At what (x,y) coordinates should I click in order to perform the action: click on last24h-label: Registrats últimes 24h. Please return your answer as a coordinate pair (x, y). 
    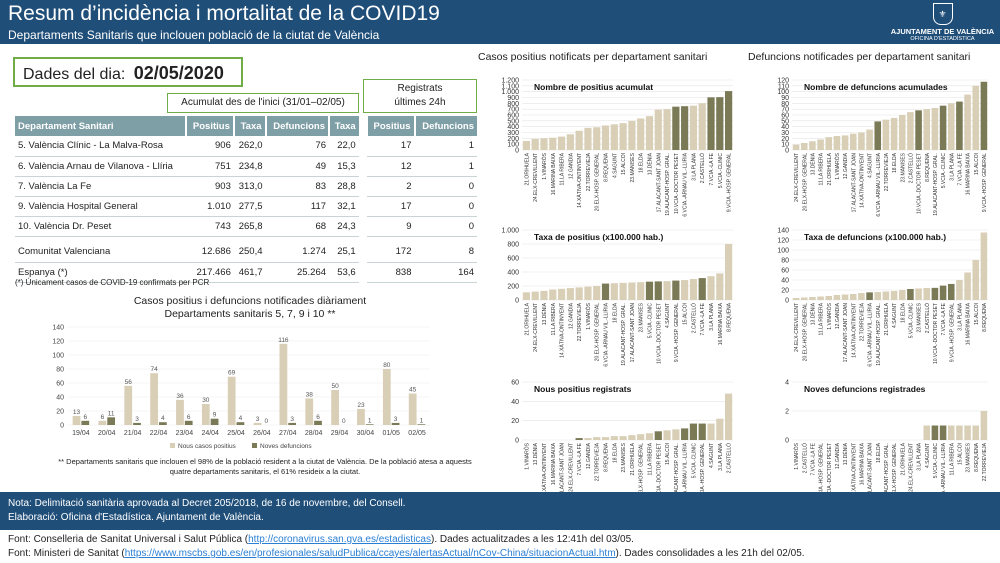
    Looking at the image, I should click on (420, 96).